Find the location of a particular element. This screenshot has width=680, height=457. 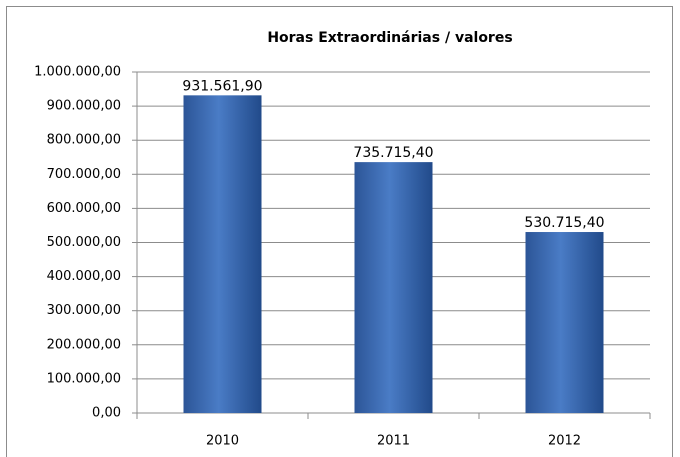

y-tick-label: 800.000,00 is located at coordinates (84, 140).